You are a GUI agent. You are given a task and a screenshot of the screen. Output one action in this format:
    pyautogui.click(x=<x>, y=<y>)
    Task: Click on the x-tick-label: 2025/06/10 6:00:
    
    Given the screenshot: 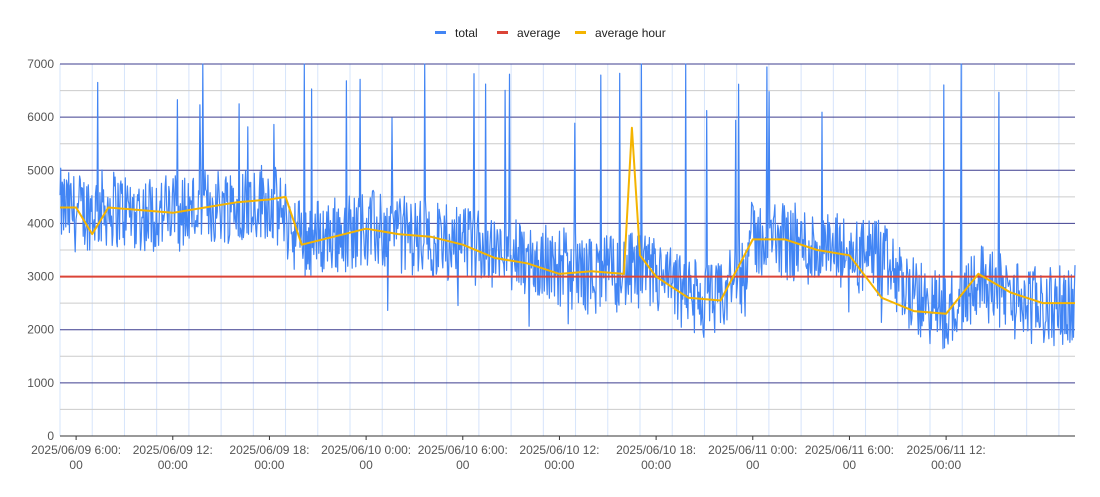 What is the action you would take?
    pyautogui.click(x=463, y=450)
    